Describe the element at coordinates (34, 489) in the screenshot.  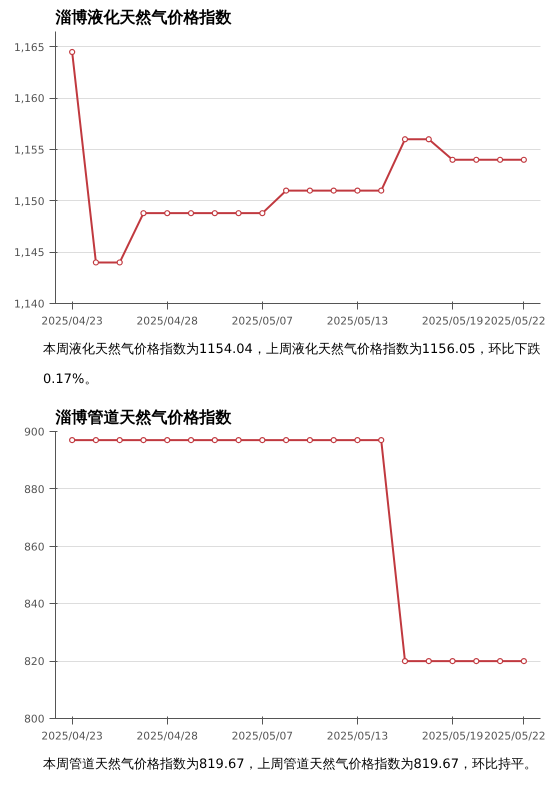
I see `y-tick-label: 880` at that location.